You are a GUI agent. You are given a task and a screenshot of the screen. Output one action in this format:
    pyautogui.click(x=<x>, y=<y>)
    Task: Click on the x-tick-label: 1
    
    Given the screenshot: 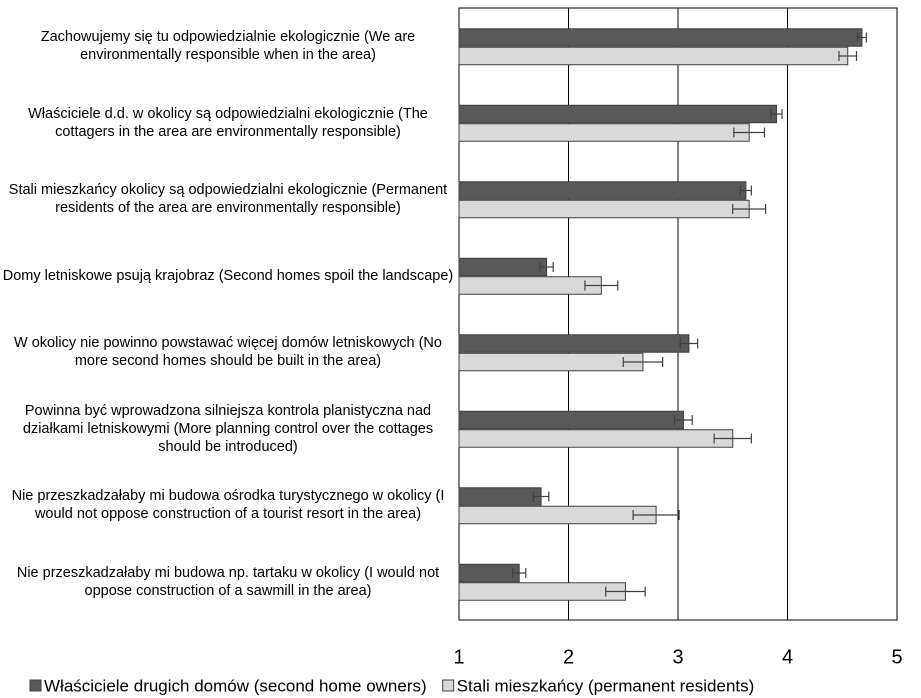 What is the action you would take?
    pyautogui.click(x=458, y=657)
    